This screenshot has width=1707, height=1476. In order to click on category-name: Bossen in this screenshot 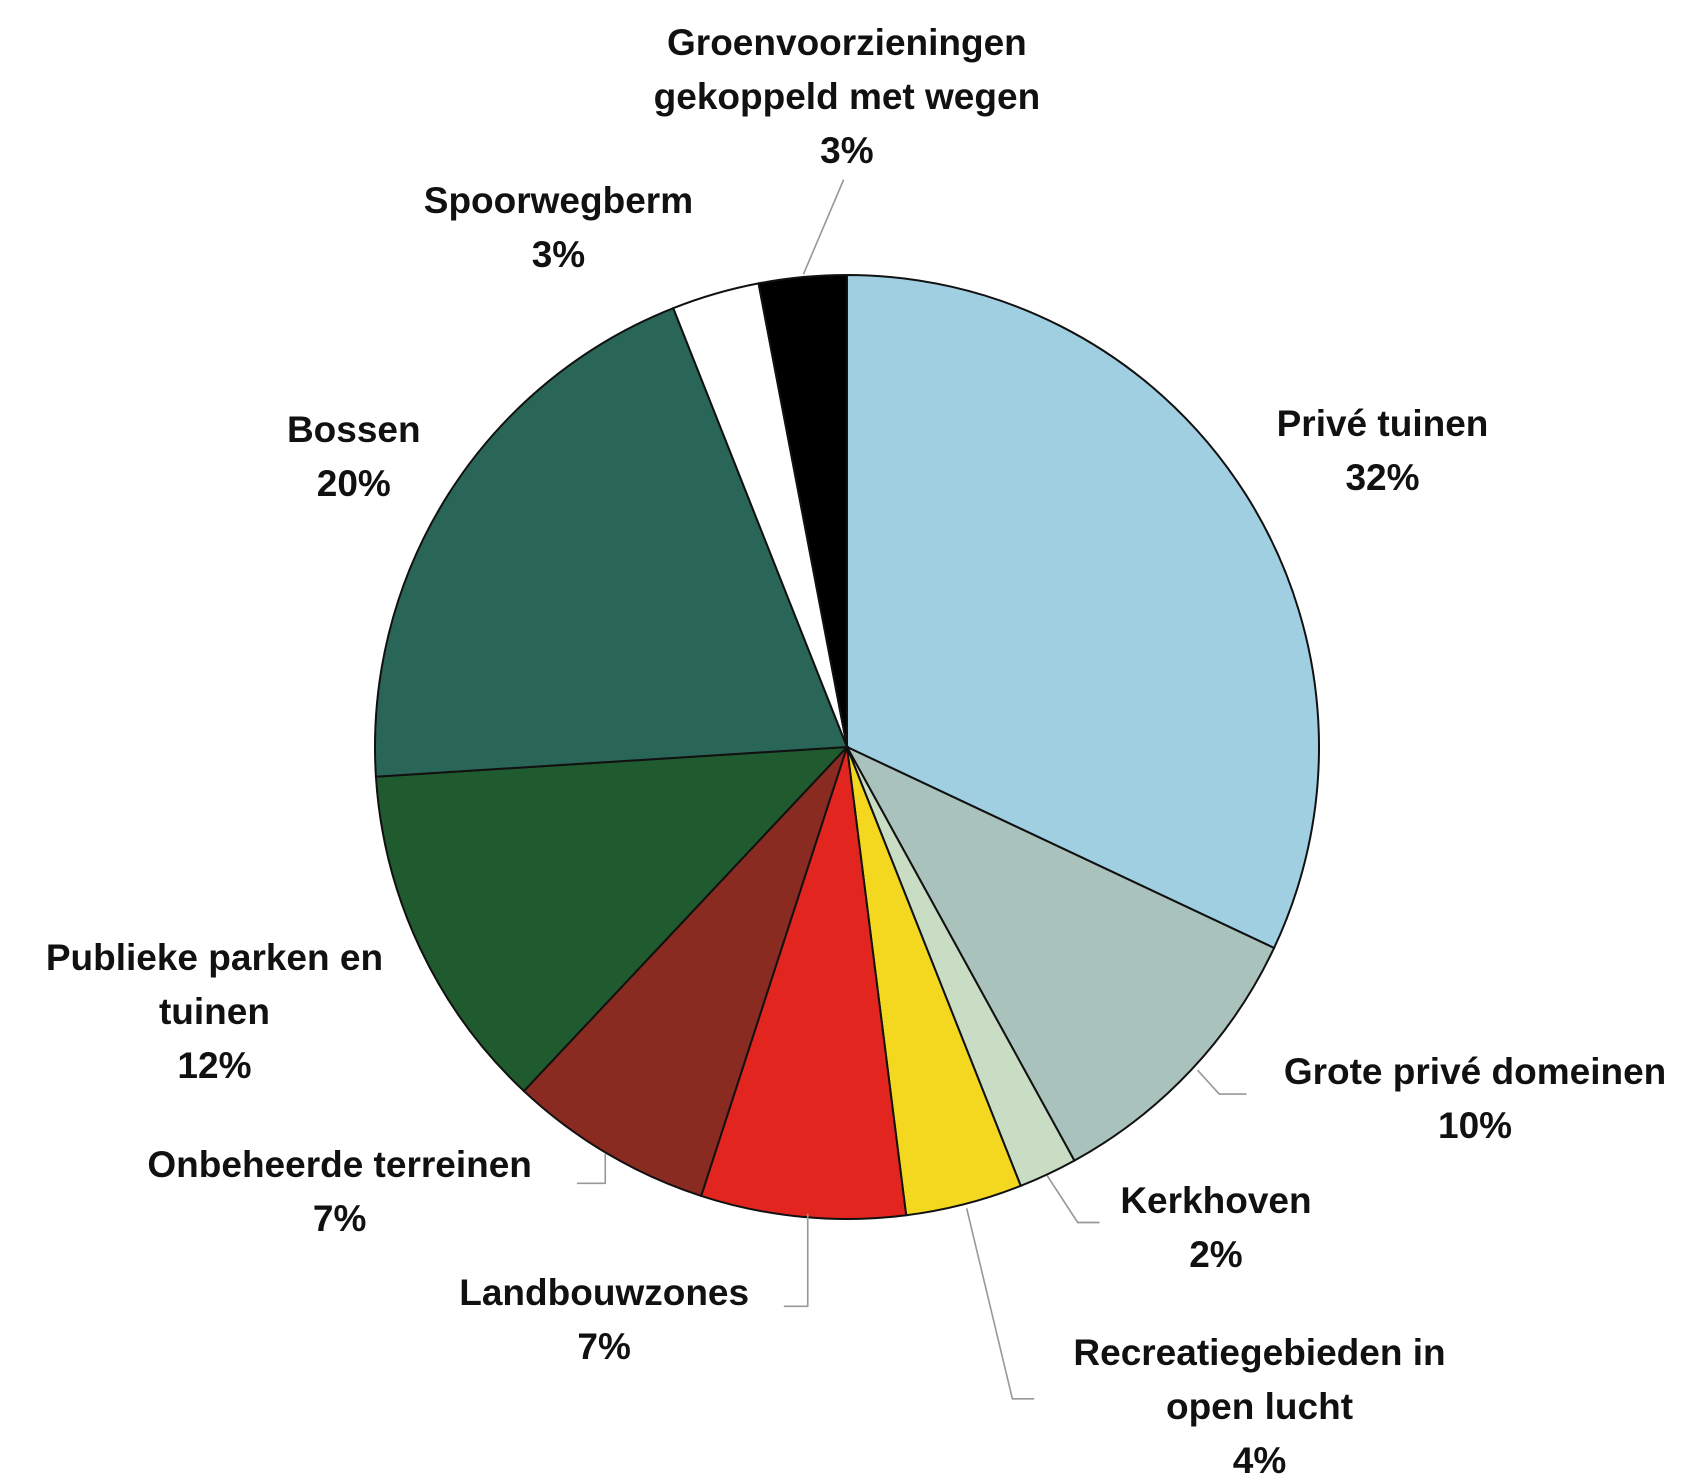, I will do `click(353, 429)`.